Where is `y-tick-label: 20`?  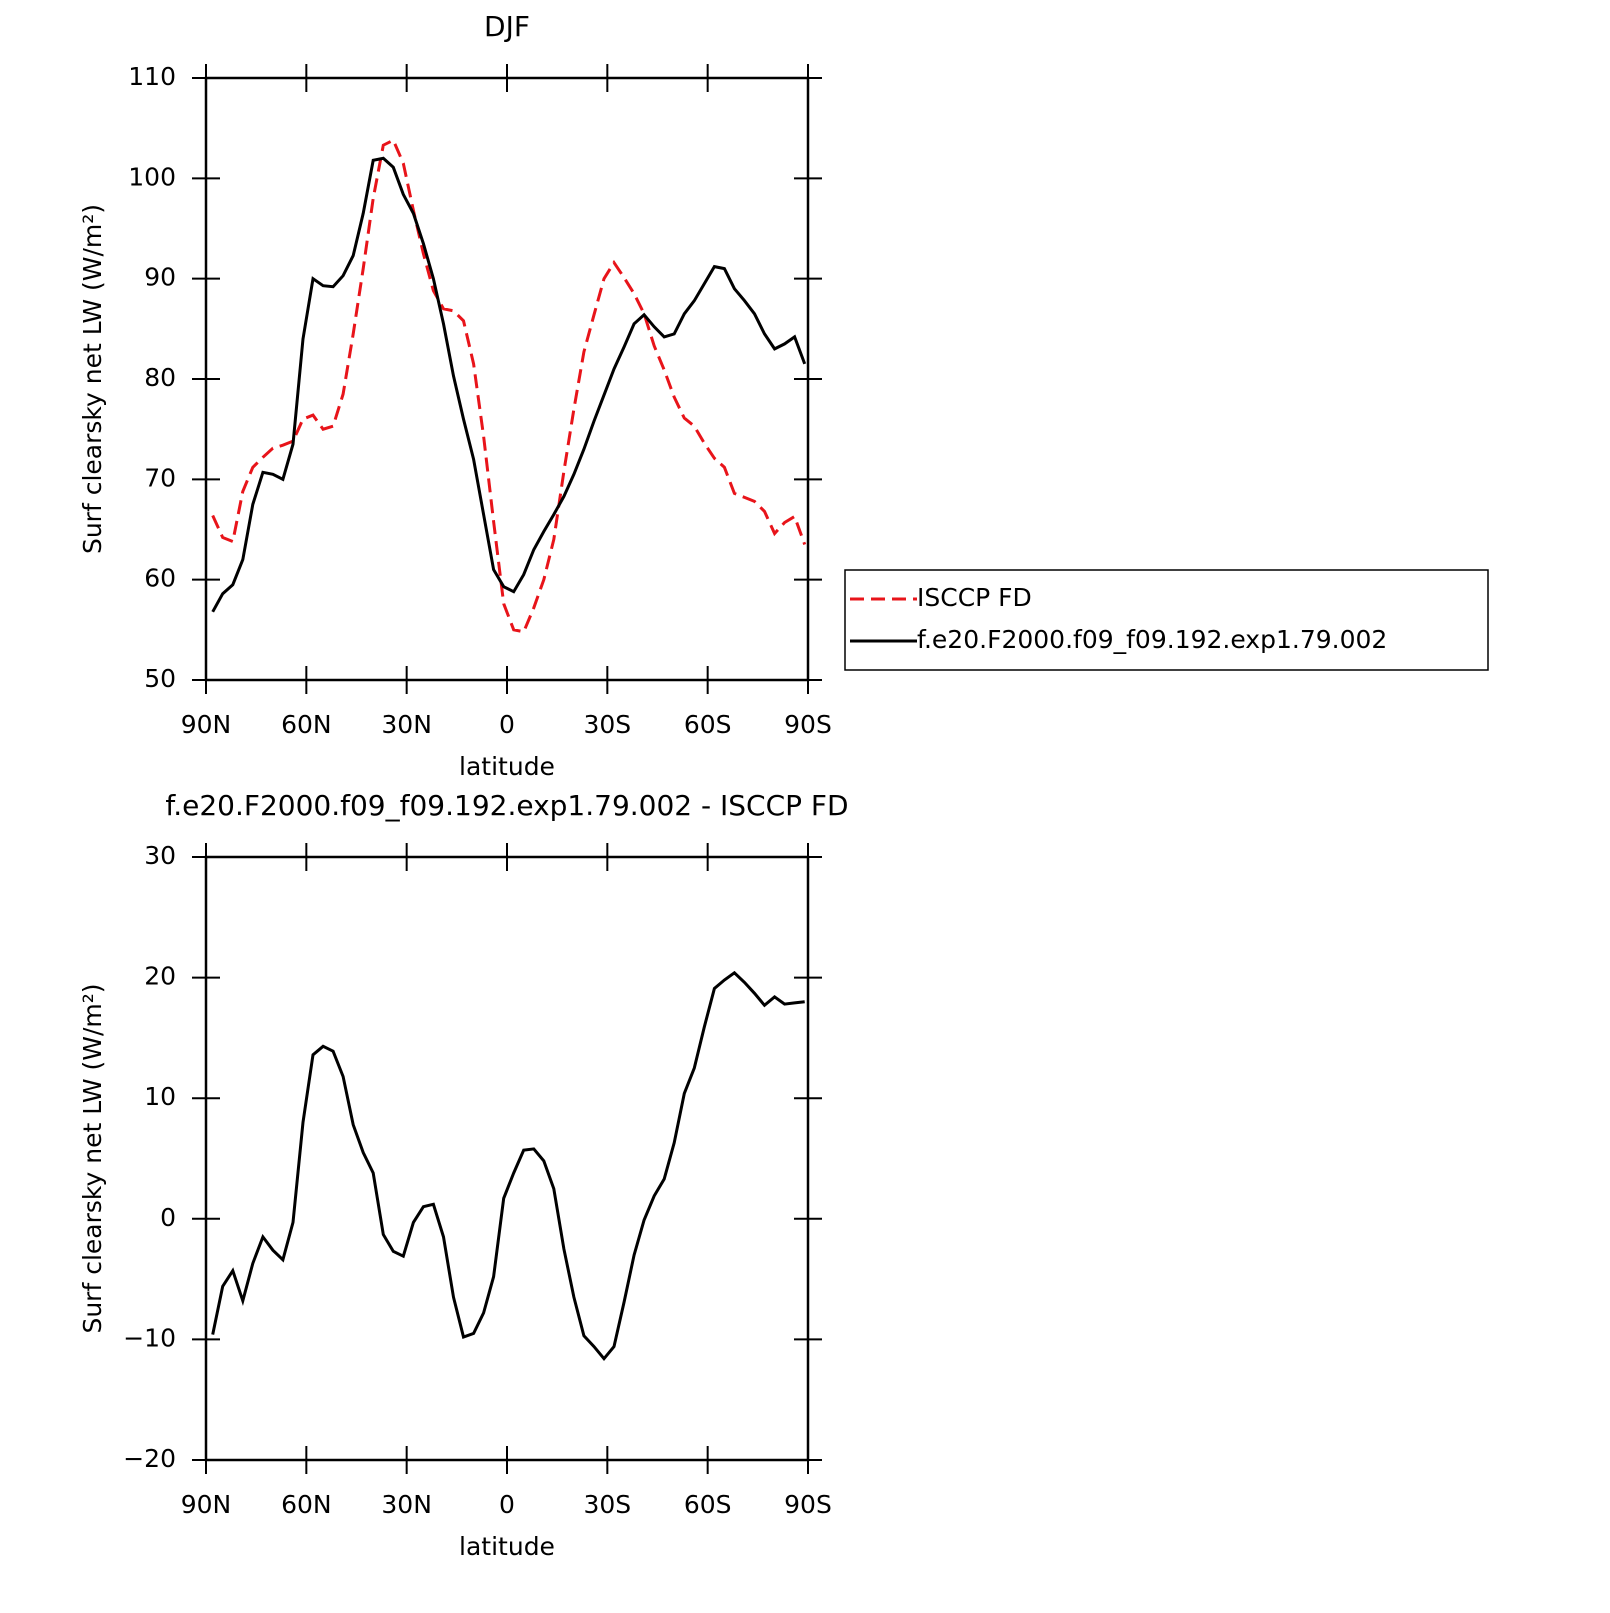
y-tick-label: 20 is located at coordinates (160, 976).